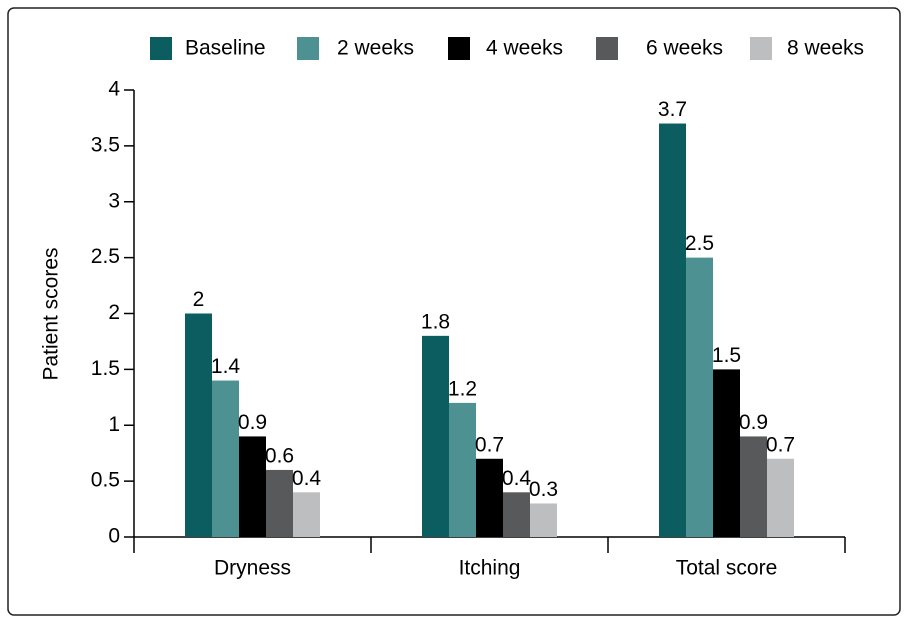 Image resolution: width=907 pixels, height=626 pixels. I want to click on data-label: 1.2, so click(462, 388).